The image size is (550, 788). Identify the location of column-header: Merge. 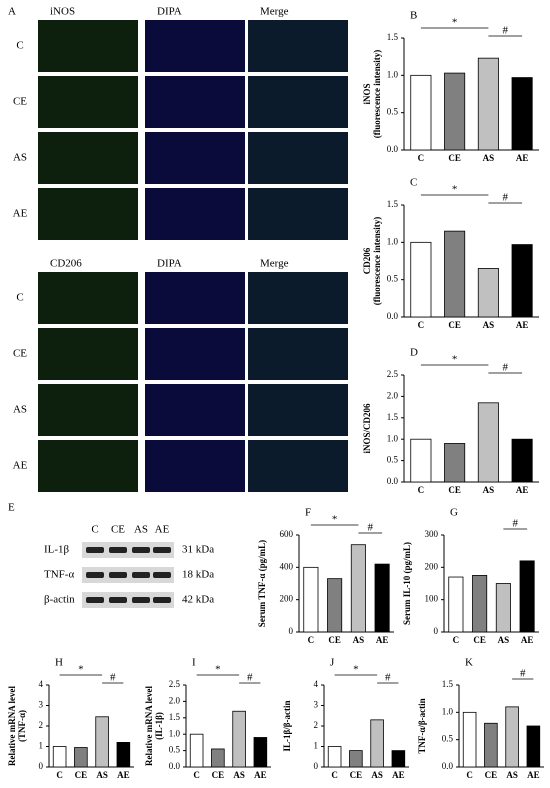
(274, 264).